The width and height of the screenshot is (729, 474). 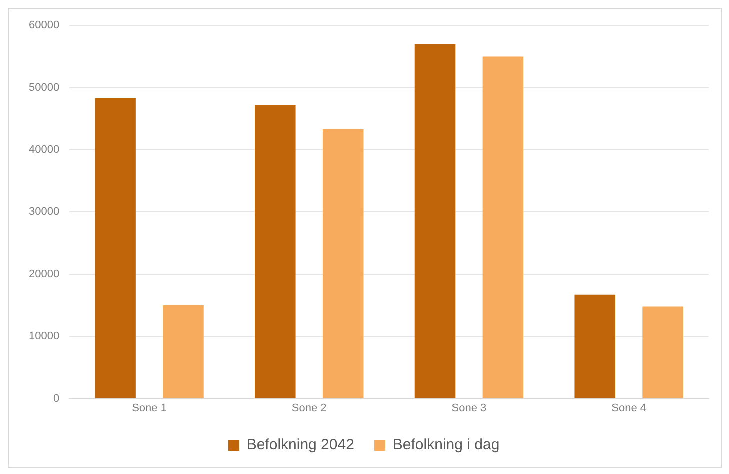 What do you see at coordinates (469, 408) in the screenshot?
I see `x-tick-label: Sone 3` at bounding box center [469, 408].